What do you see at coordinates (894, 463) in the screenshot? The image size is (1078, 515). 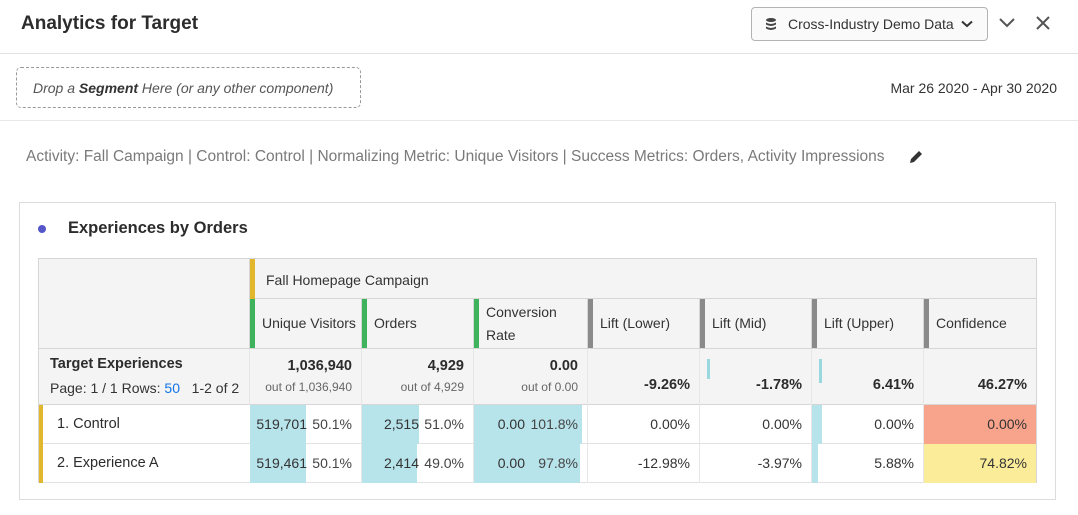 I see `cell-value: 5.88%` at bounding box center [894, 463].